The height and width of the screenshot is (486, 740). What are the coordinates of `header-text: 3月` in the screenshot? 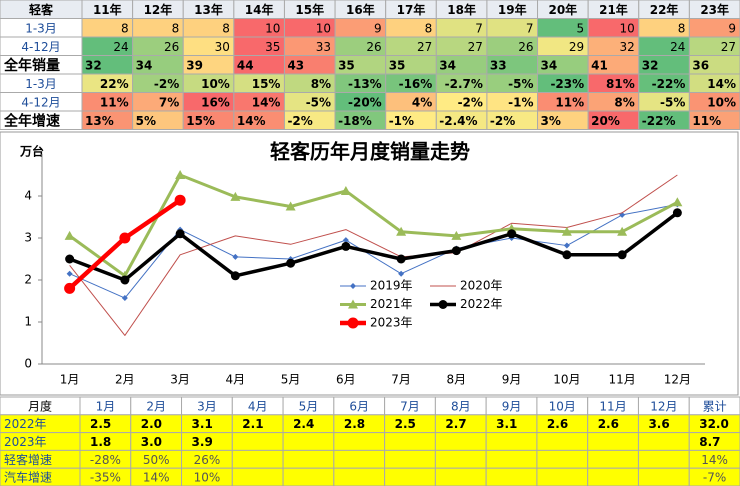 It's located at (207, 406).